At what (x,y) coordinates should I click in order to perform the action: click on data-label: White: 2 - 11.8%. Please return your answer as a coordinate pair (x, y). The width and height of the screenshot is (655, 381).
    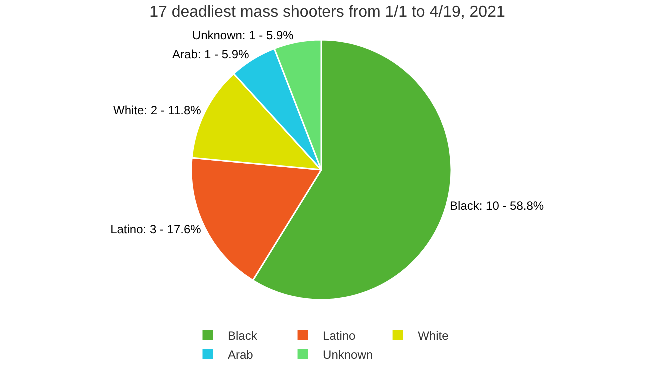
    Looking at the image, I should click on (157, 111).